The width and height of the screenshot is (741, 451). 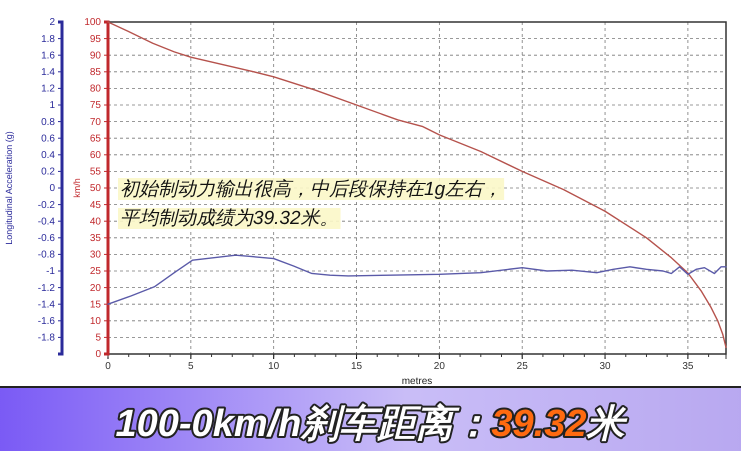 What do you see at coordinates (96, 238) in the screenshot?
I see `y-tick-label: 35` at bounding box center [96, 238].